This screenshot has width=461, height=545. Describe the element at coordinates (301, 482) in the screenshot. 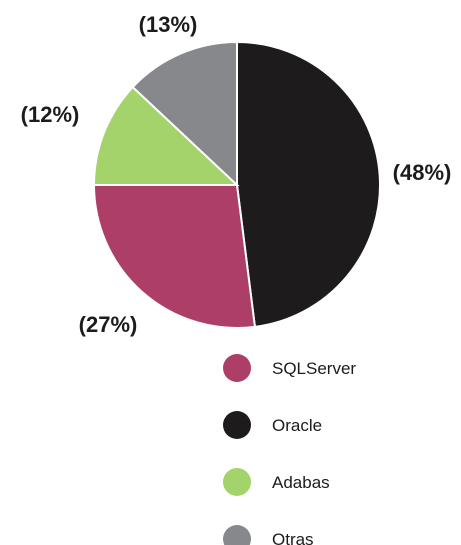

I see `legend-label-adabas: Adabas` at that location.